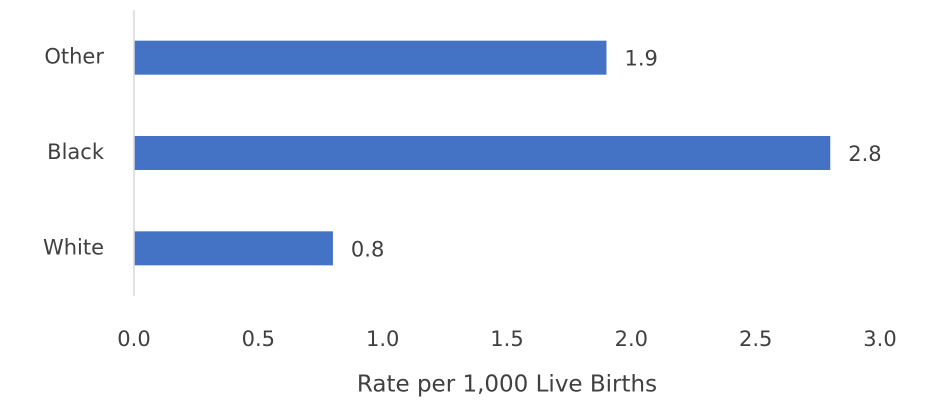 This screenshot has width=931, height=402. What do you see at coordinates (367, 249) in the screenshot?
I see `data-label: 0.8` at bounding box center [367, 249].